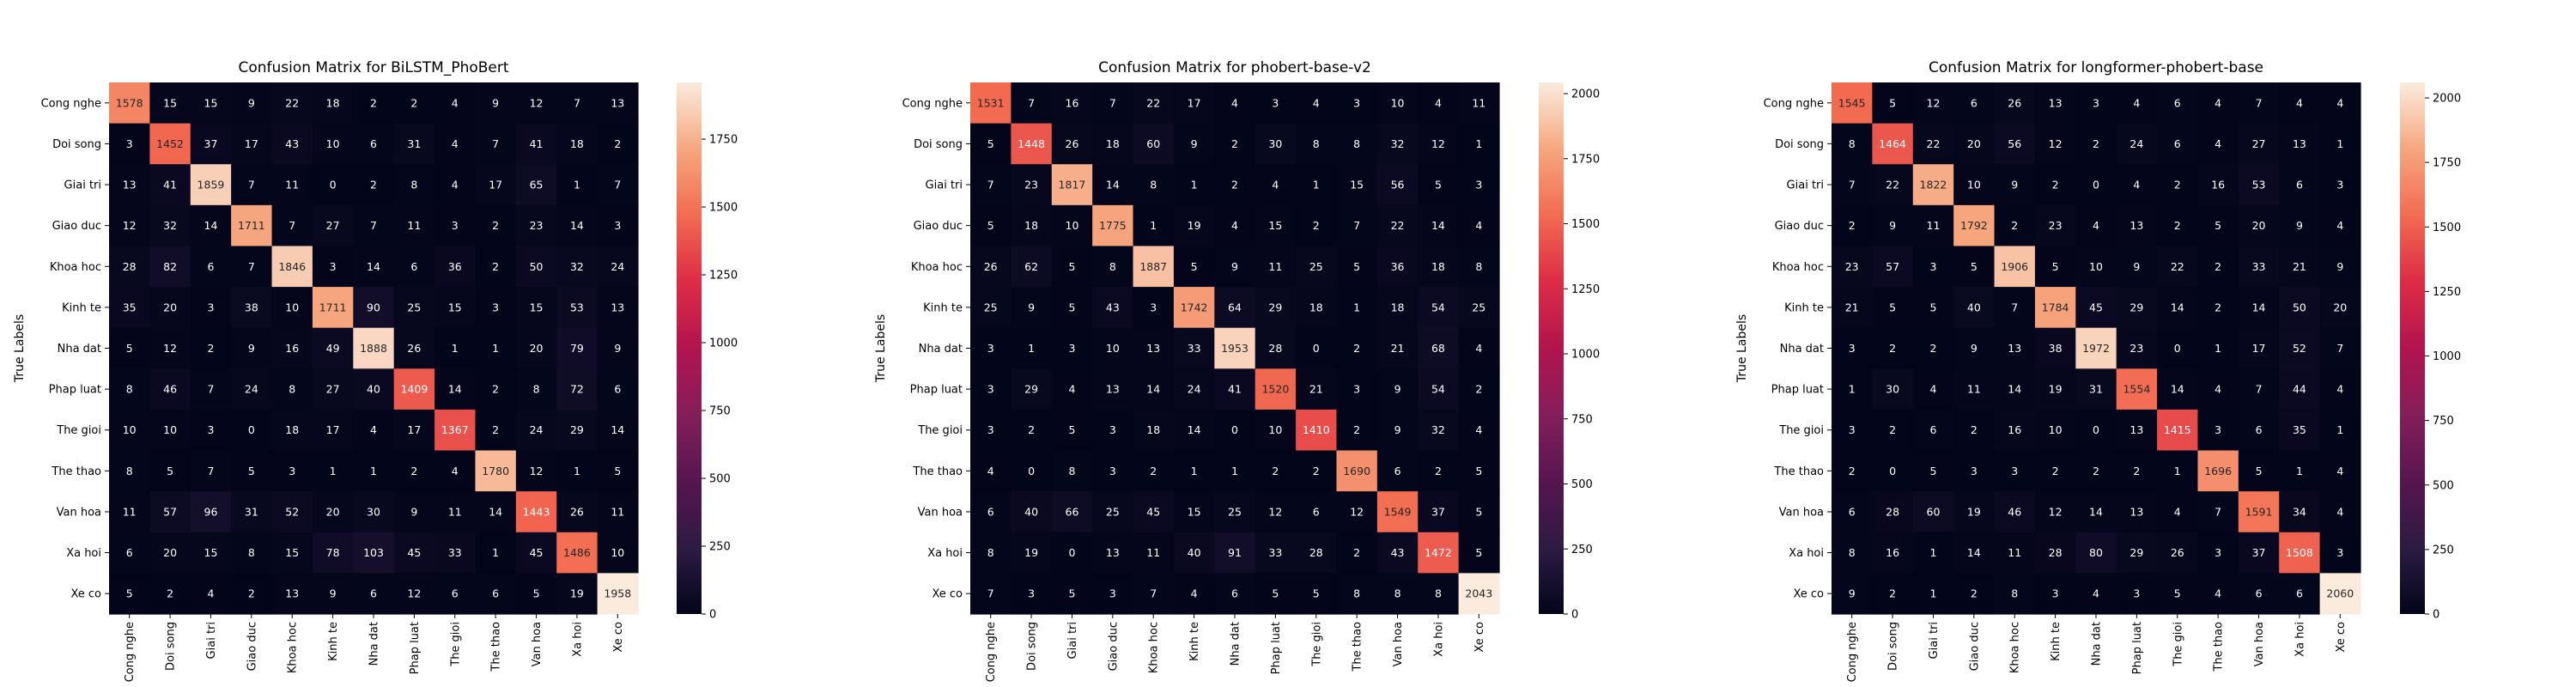 Image resolution: width=2576 pixels, height=687 pixels. Describe the element at coordinates (210, 471) in the screenshot. I see `cell-value-label: 7` at that location.